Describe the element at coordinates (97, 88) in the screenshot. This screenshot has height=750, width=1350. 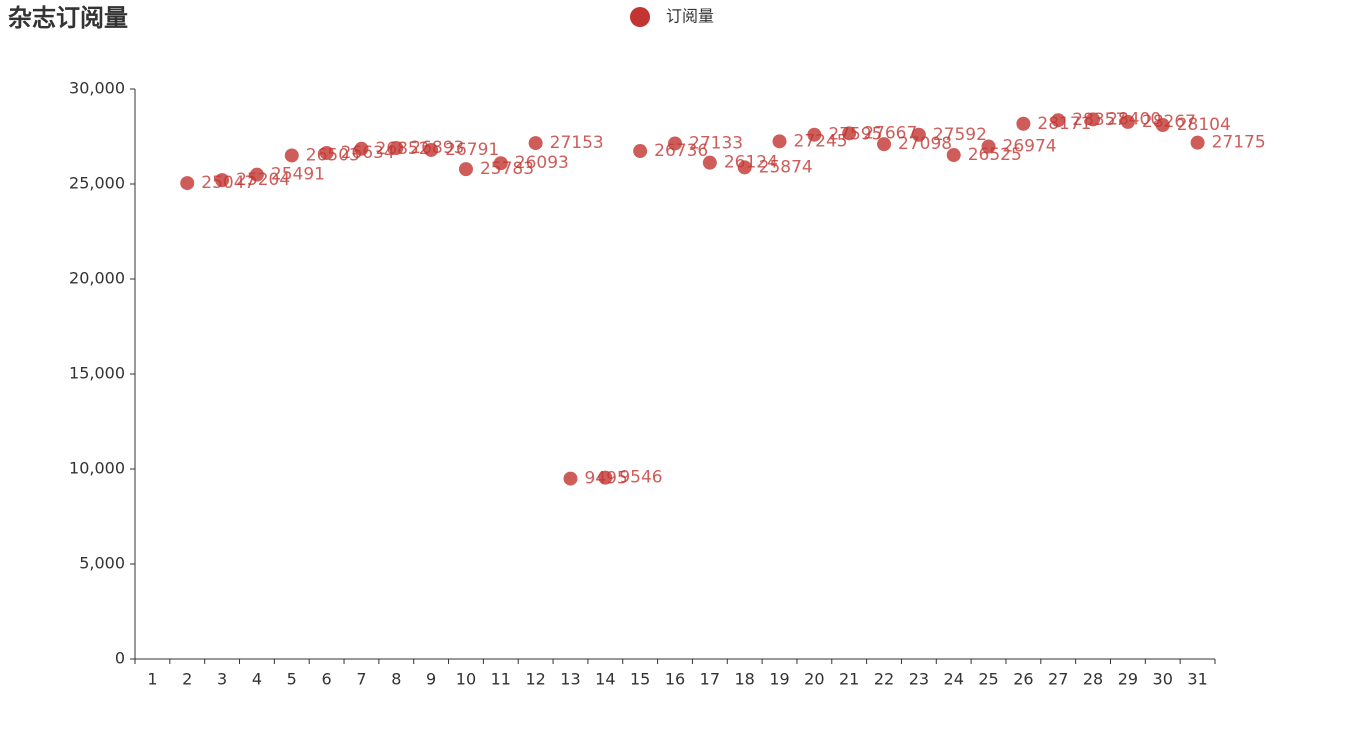
I see `y-tick-label: 30,000` at that location.